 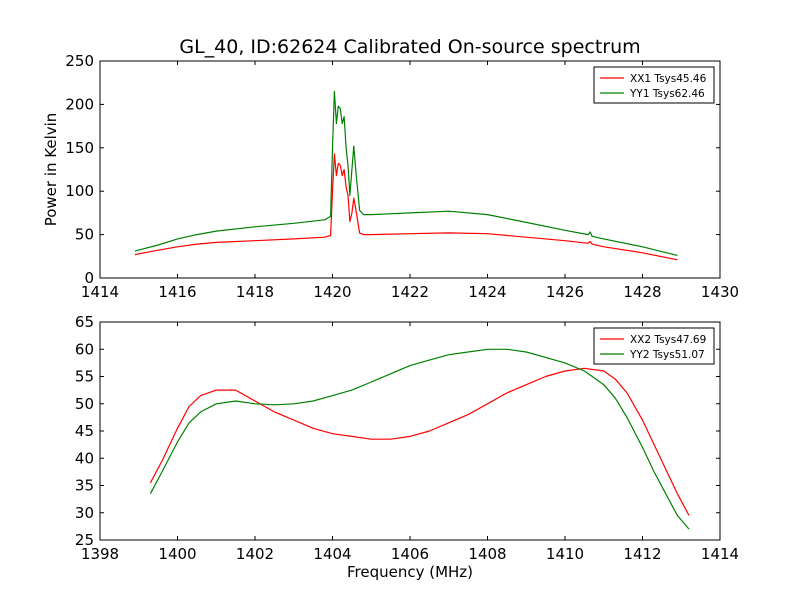 What do you see at coordinates (642, 292) in the screenshot?
I see `top-x-tick-label: 1428` at bounding box center [642, 292].